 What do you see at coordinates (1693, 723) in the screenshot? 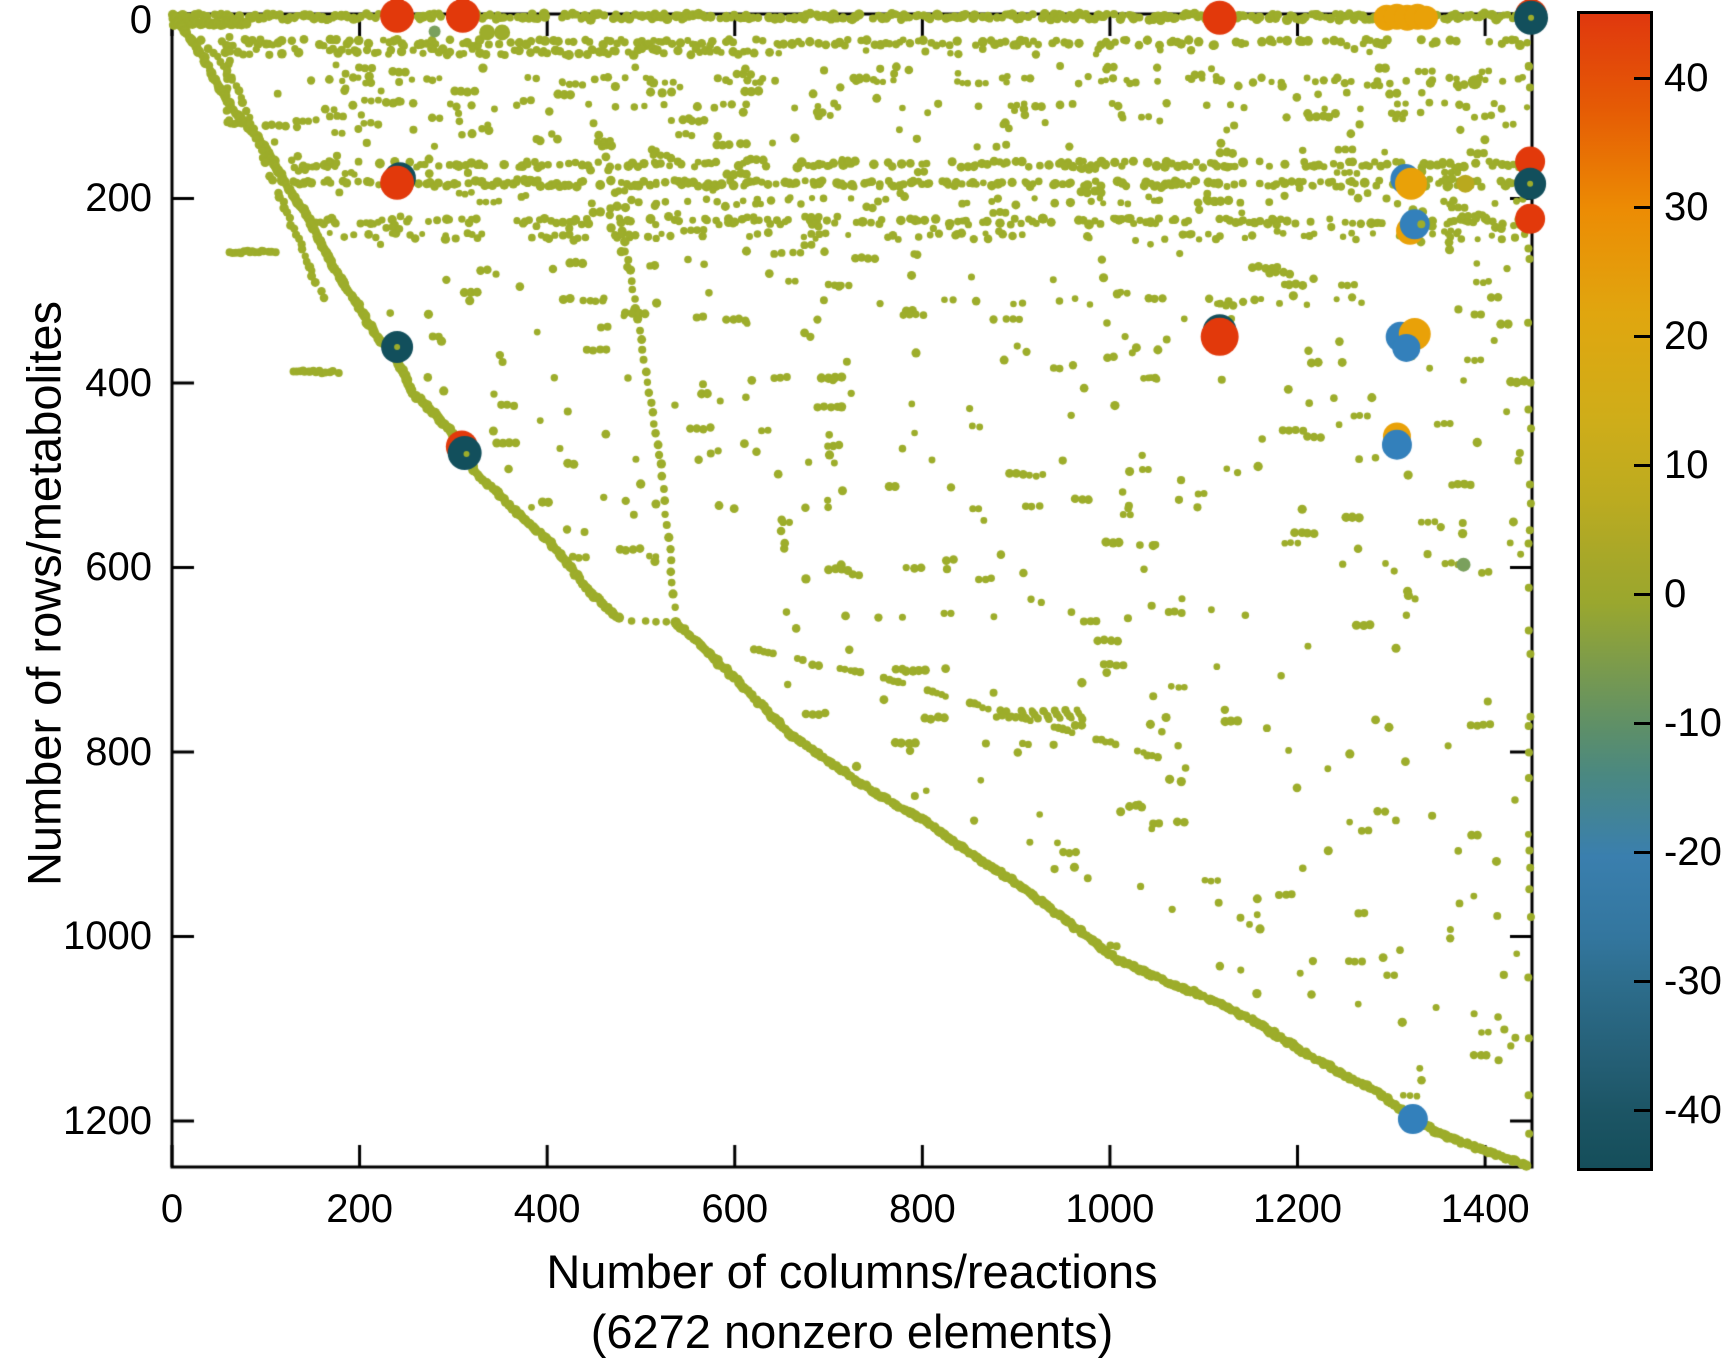
I see `colorbar-tick-label: -10` at bounding box center [1693, 723].